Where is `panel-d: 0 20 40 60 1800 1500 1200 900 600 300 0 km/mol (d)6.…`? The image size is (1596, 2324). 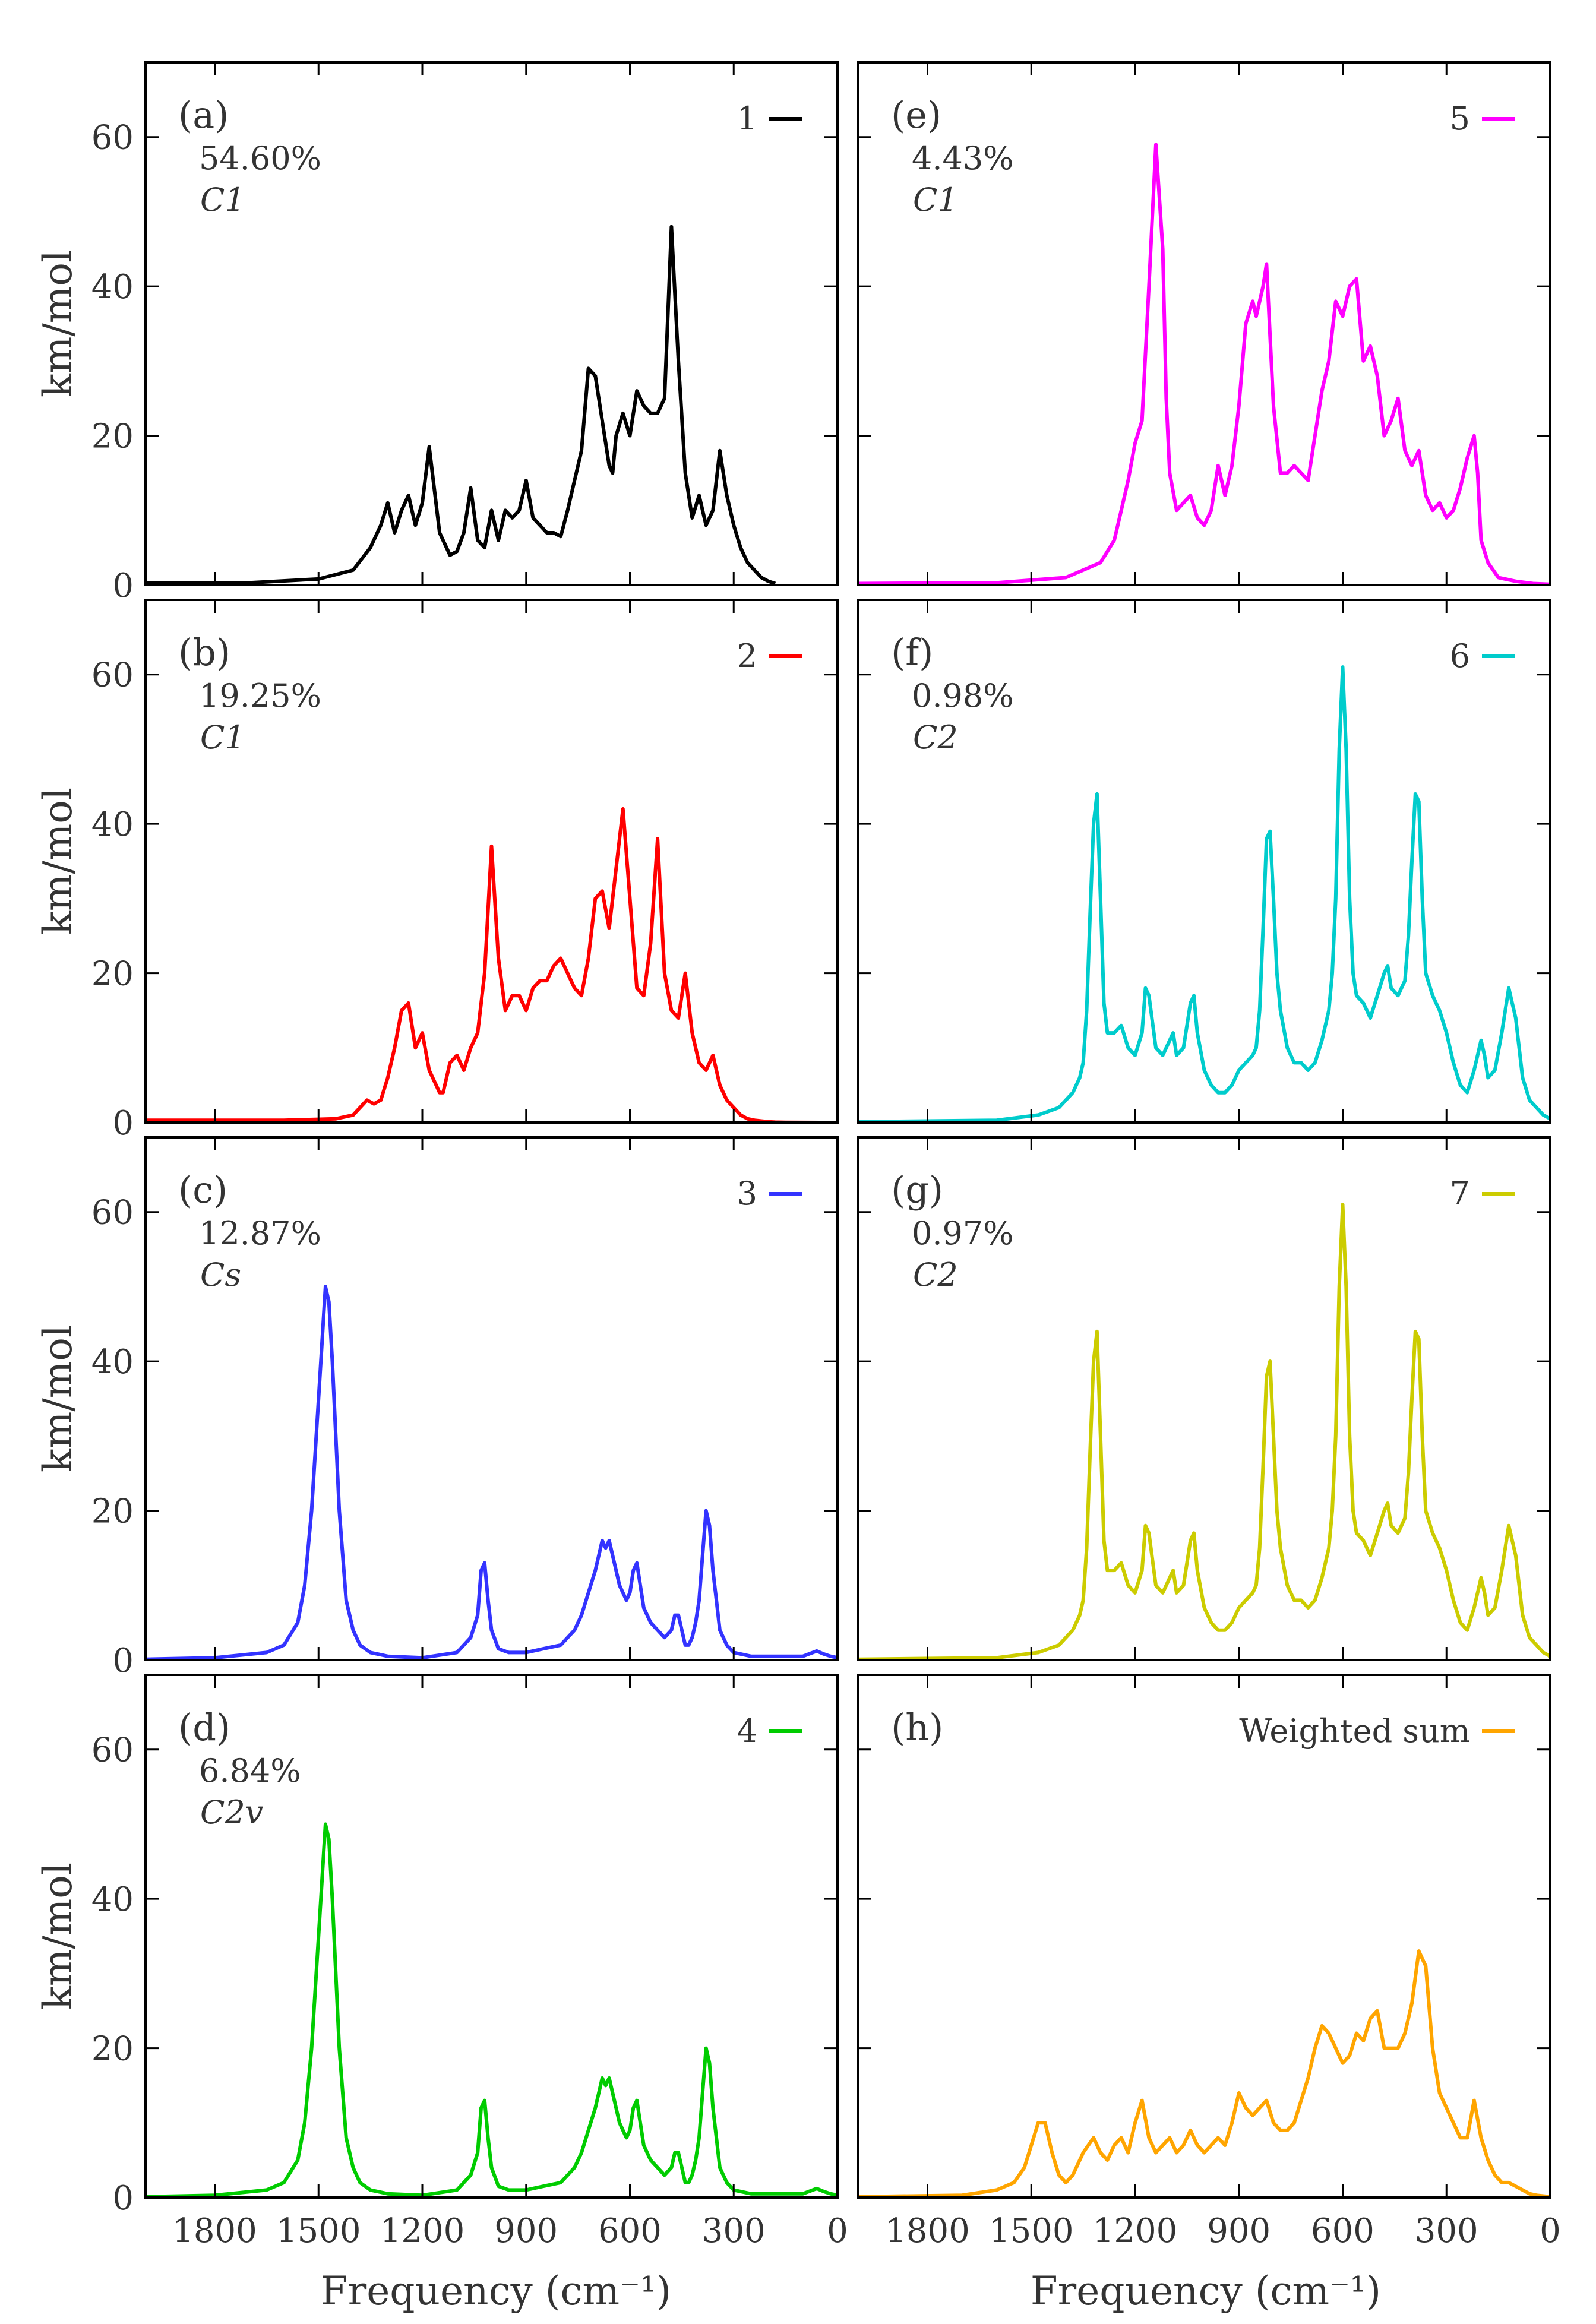 panel-d: 0 20 40 60 1800 1500 1200 900 600 300 0 km/mol (d)6.… is located at coordinates (441, 1962).